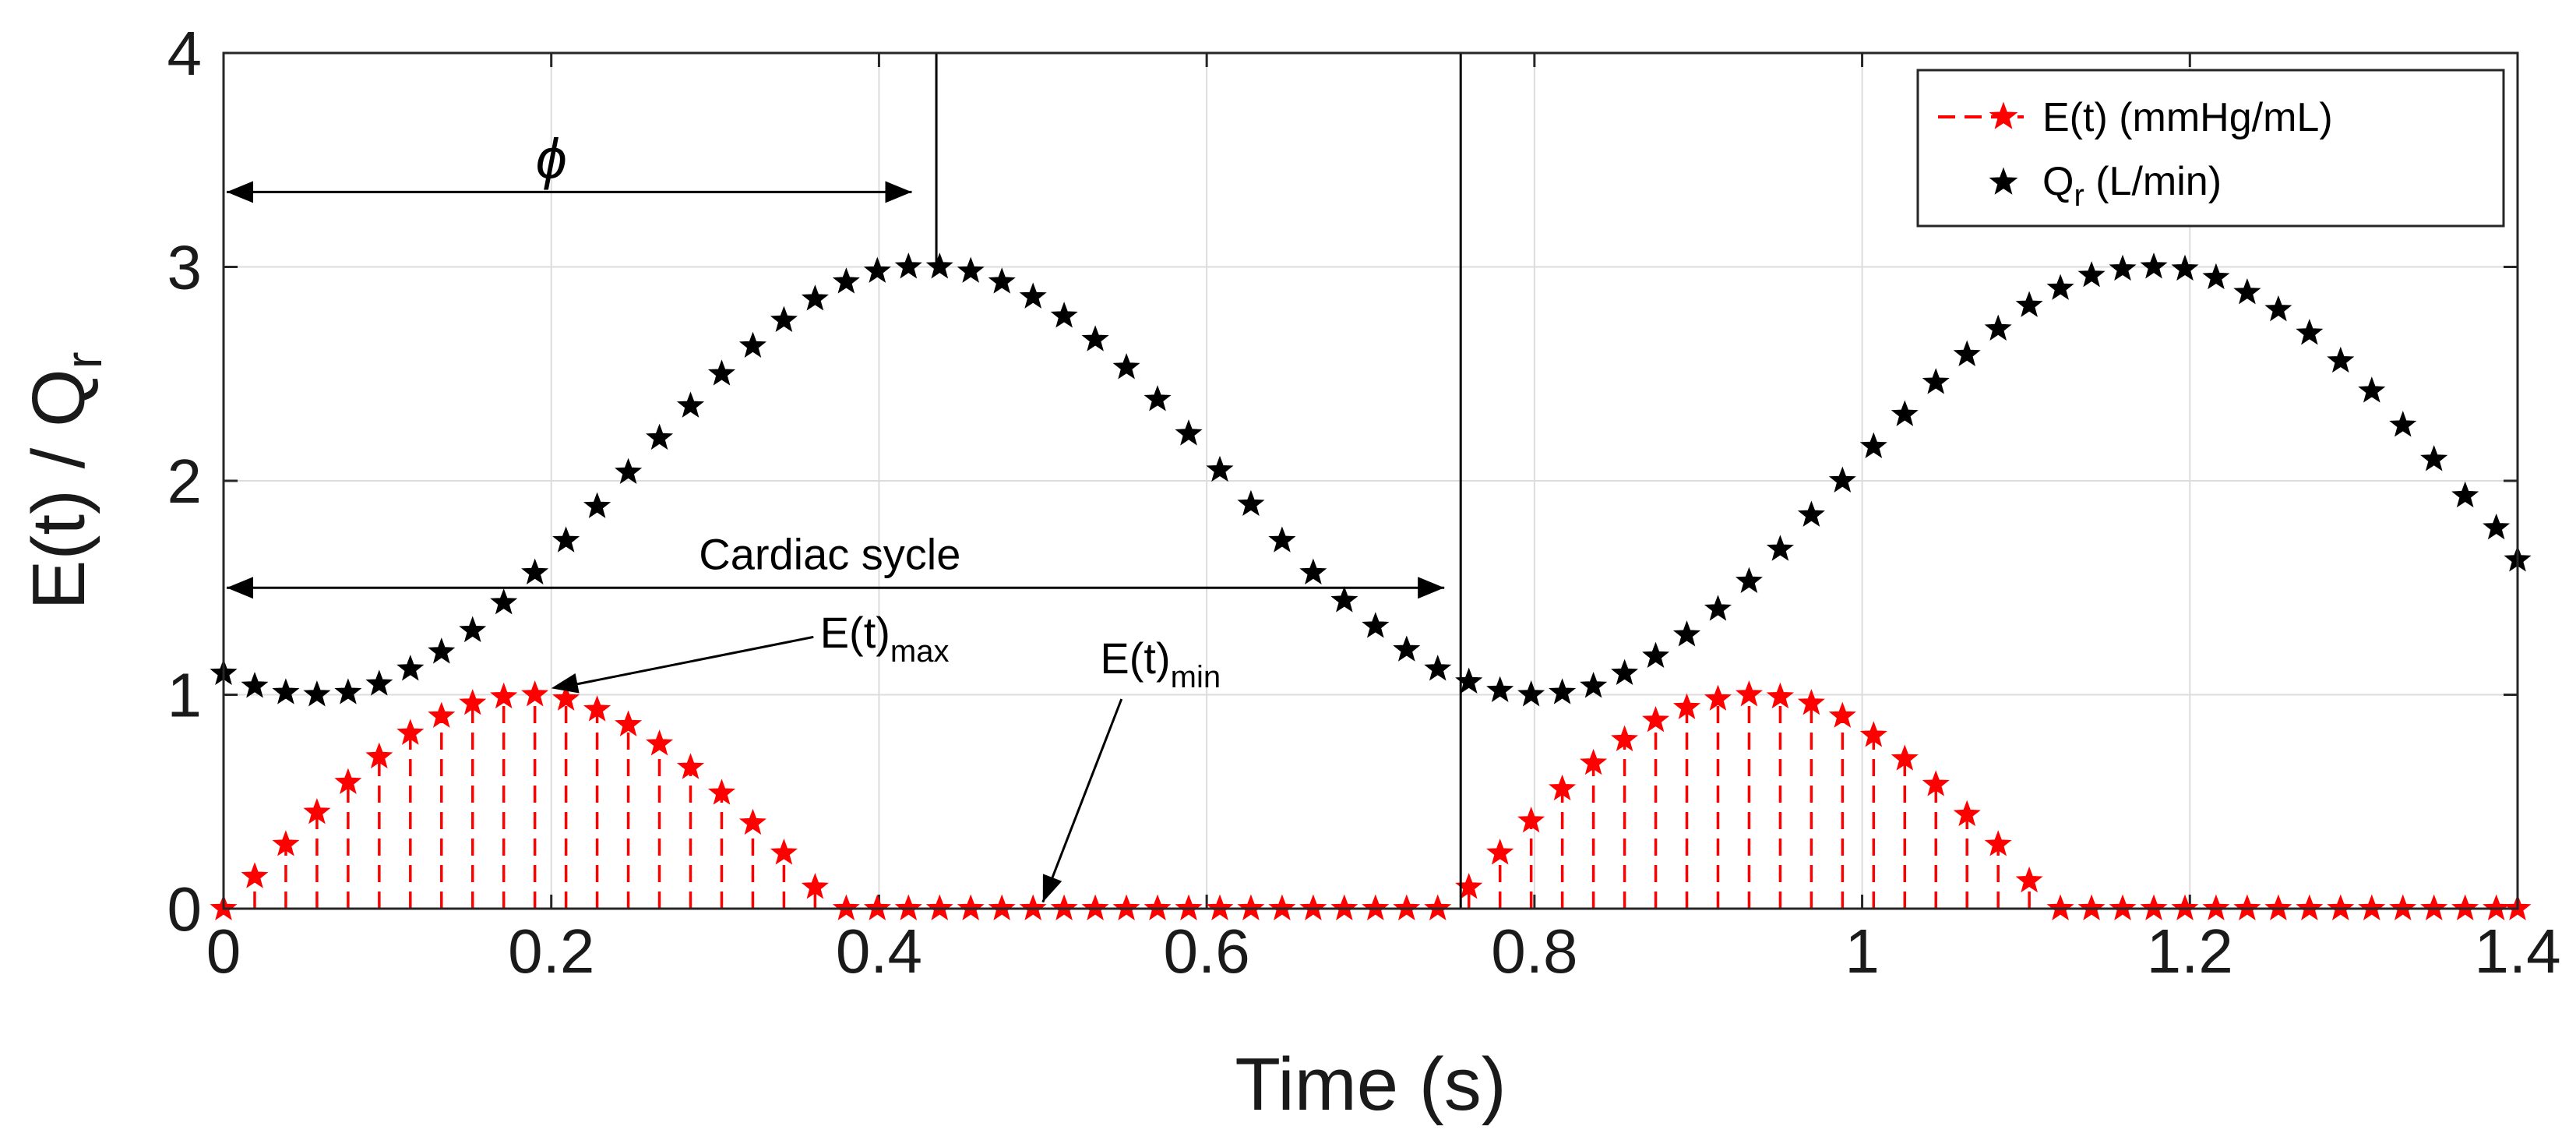 The height and width of the screenshot is (1144, 2576). What do you see at coordinates (830, 553) in the screenshot?
I see `cardiac-cycle-label: Cardiac sycle` at bounding box center [830, 553].